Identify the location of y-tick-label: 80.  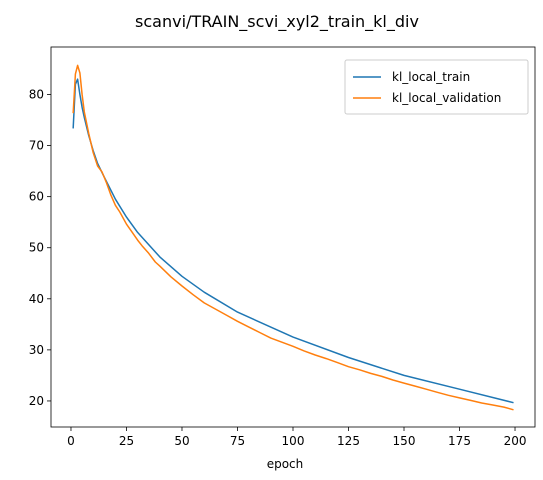
(36, 95).